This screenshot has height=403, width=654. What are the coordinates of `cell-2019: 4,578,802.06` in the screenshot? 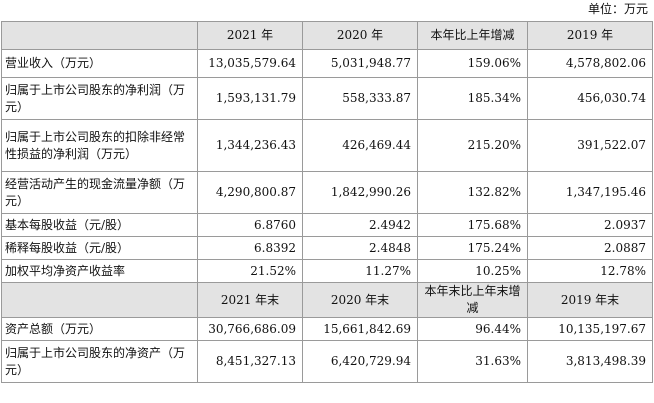 It's located at (590, 63).